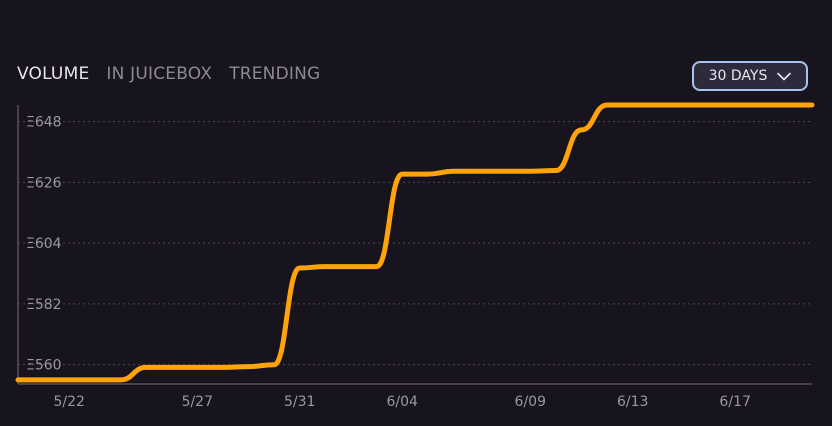 The width and height of the screenshot is (832, 426). I want to click on x-tick-label: 6/17, so click(734, 402).